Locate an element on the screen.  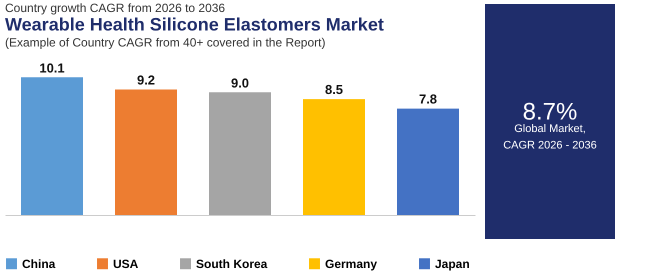
legend-label: Japan is located at coordinates (452, 263).